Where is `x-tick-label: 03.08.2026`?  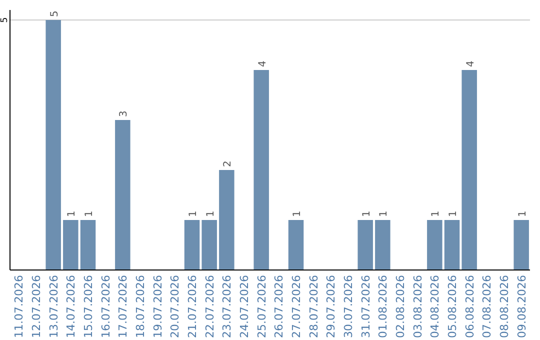
x-tick-label: 03.08.2026 is located at coordinates (417, 306).